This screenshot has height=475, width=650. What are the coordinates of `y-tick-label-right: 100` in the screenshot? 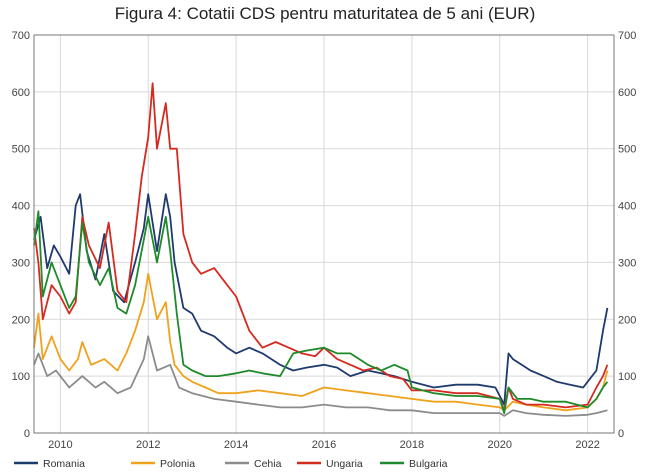 It's located at (627, 377).